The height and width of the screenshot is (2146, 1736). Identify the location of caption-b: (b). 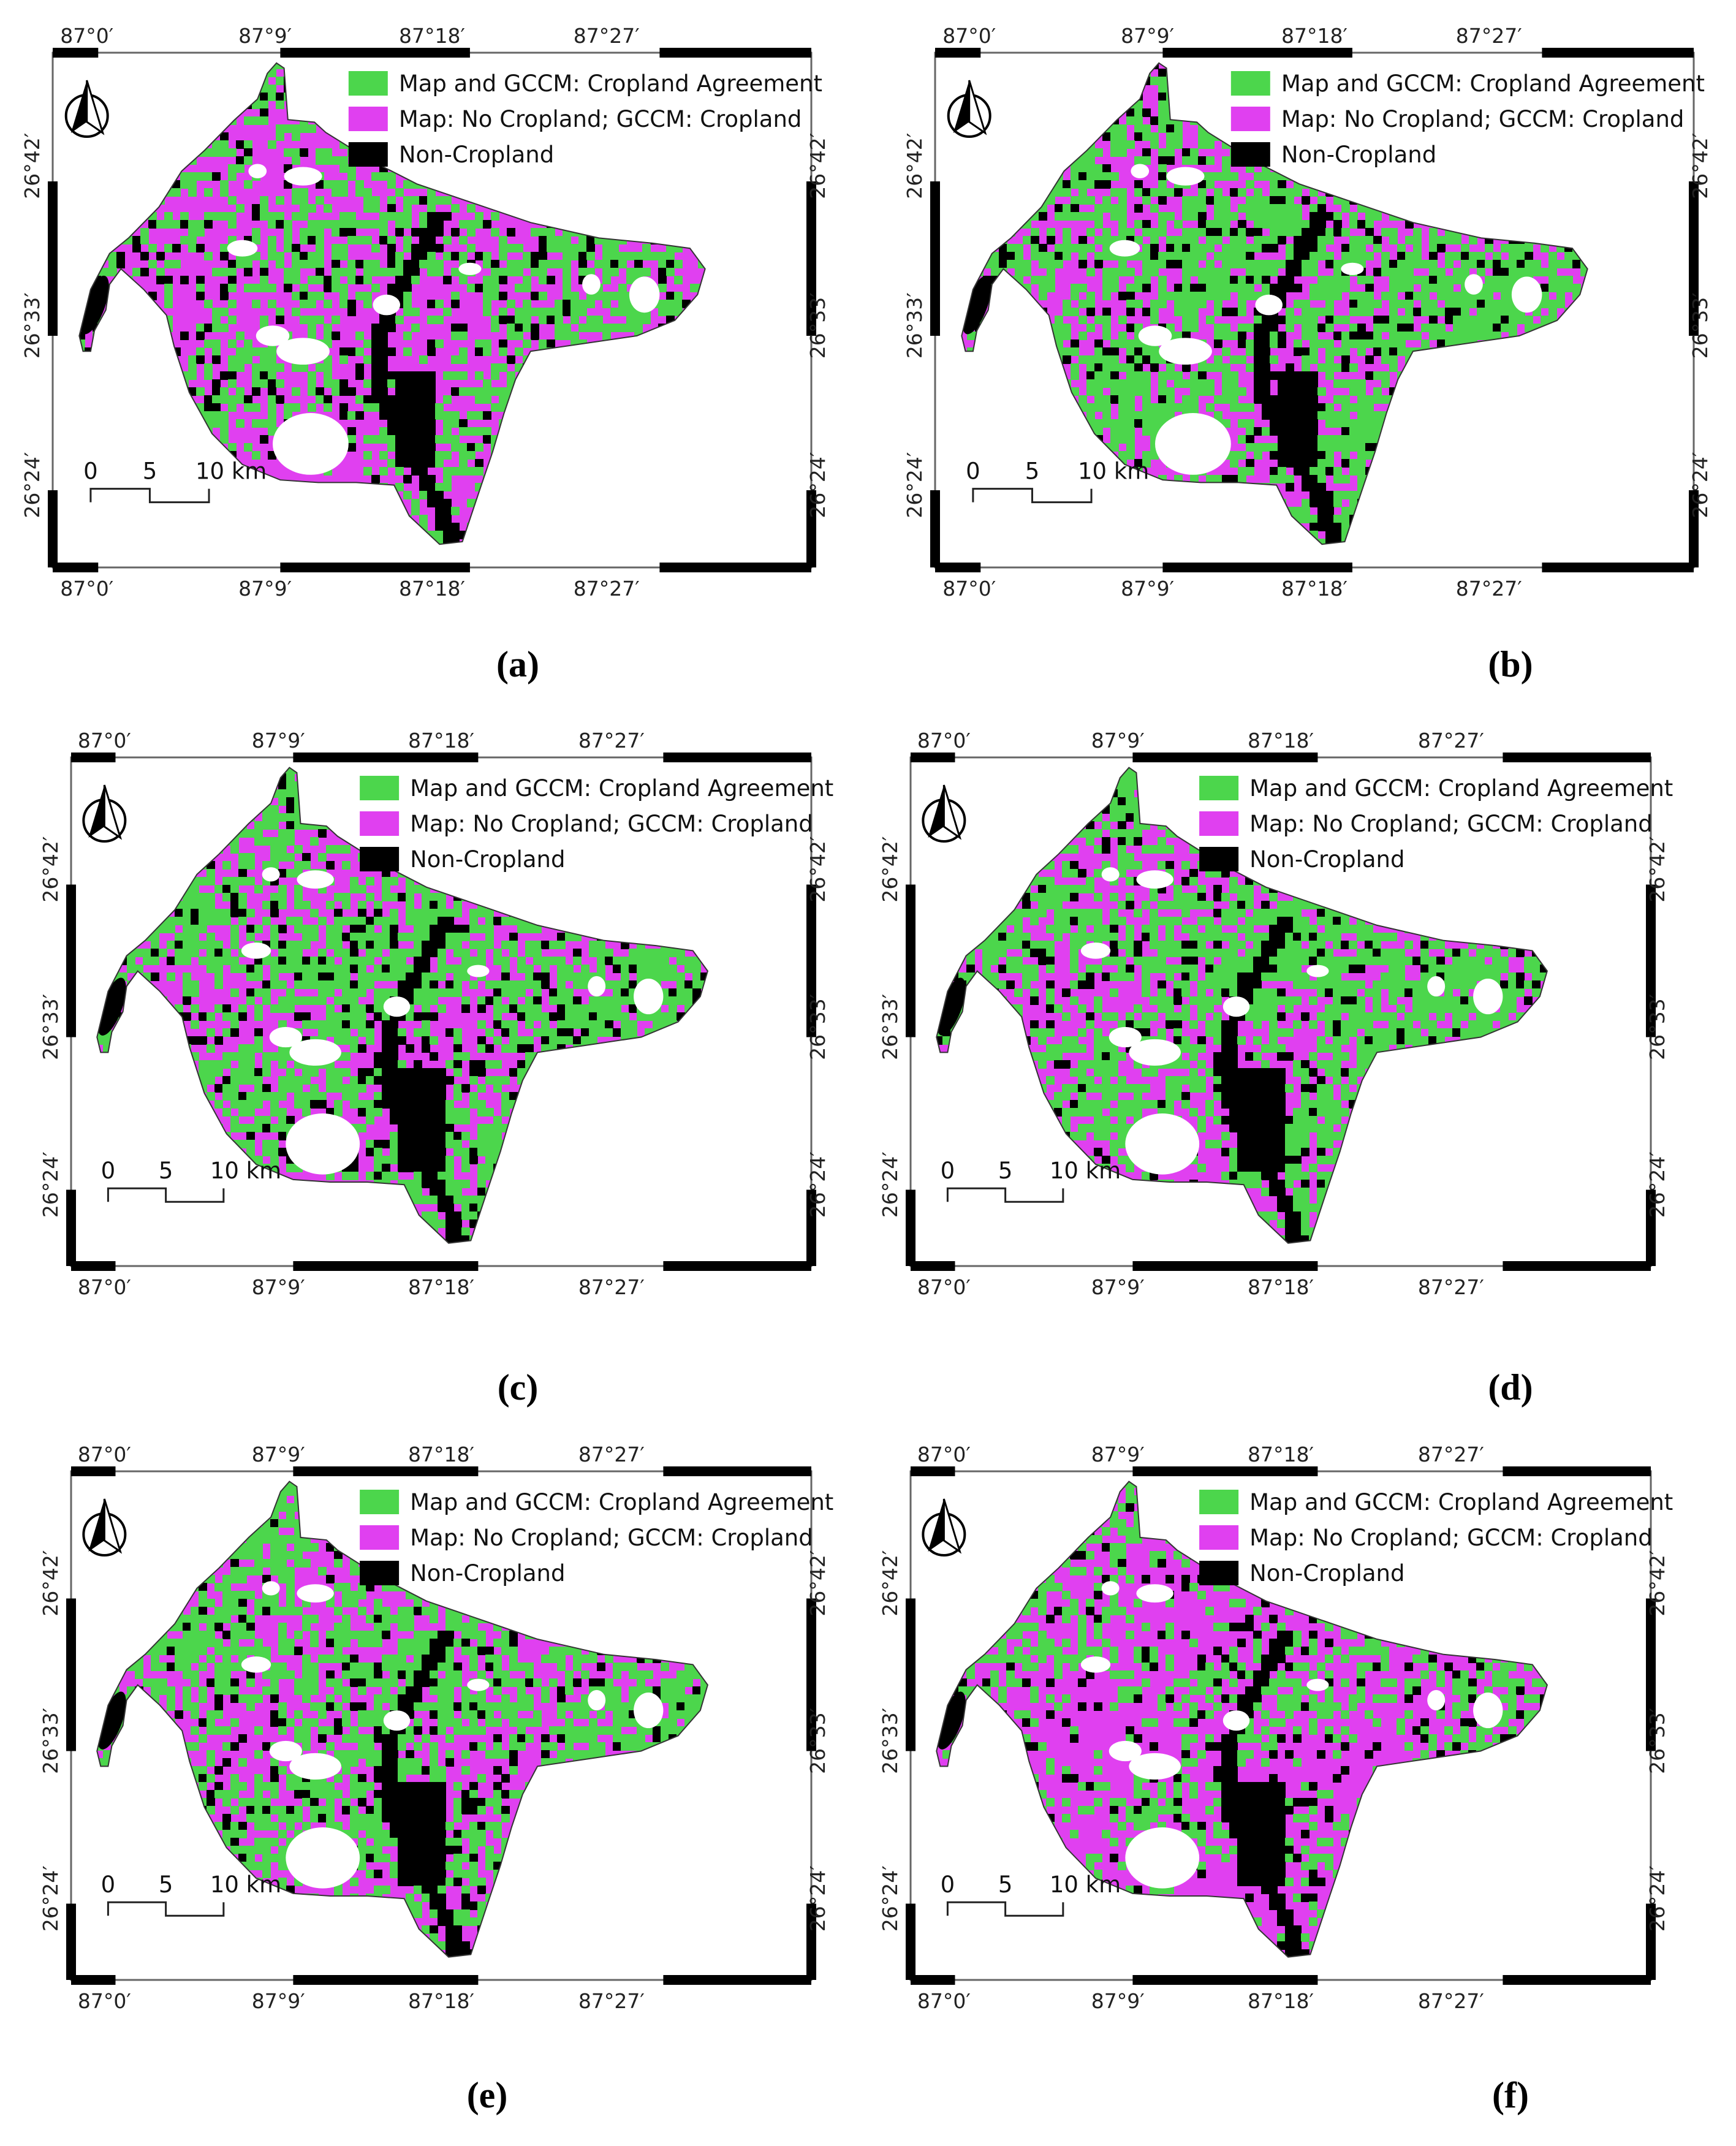
(1510, 664).